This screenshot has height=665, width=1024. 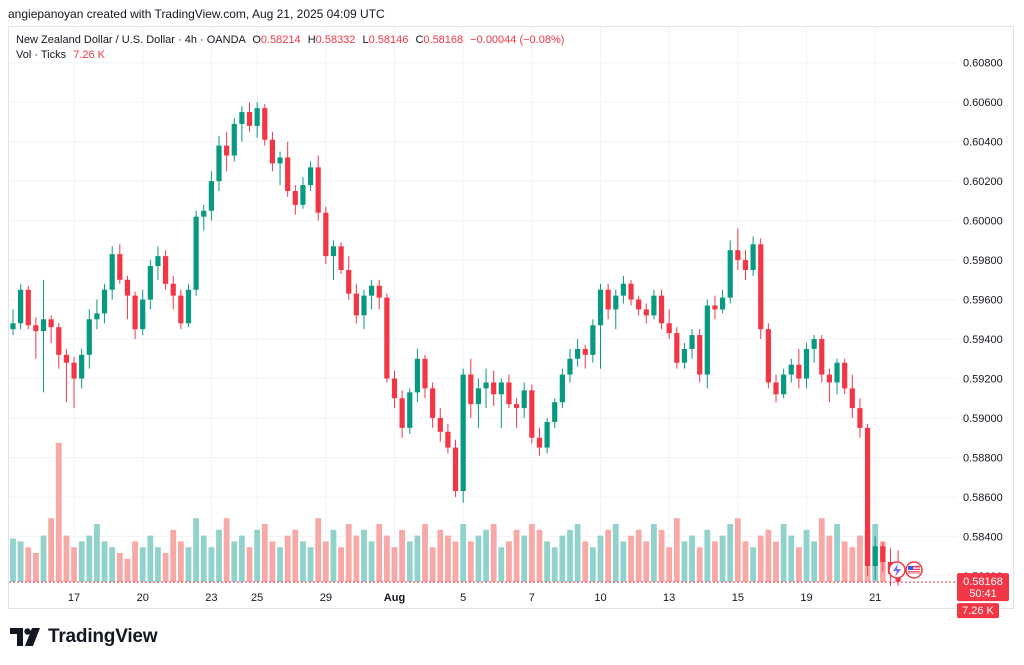 What do you see at coordinates (983, 498) in the screenshot?
I see `price-tick-label: 0.58600` at bounding box center [983, 498].